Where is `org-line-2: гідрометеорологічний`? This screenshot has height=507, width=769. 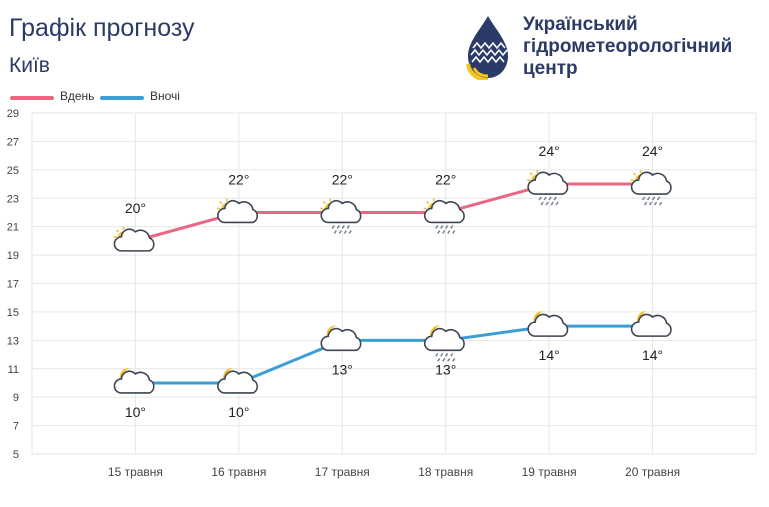
org-line-2: гідрометеорологічний is located at coordinates (628, 46).